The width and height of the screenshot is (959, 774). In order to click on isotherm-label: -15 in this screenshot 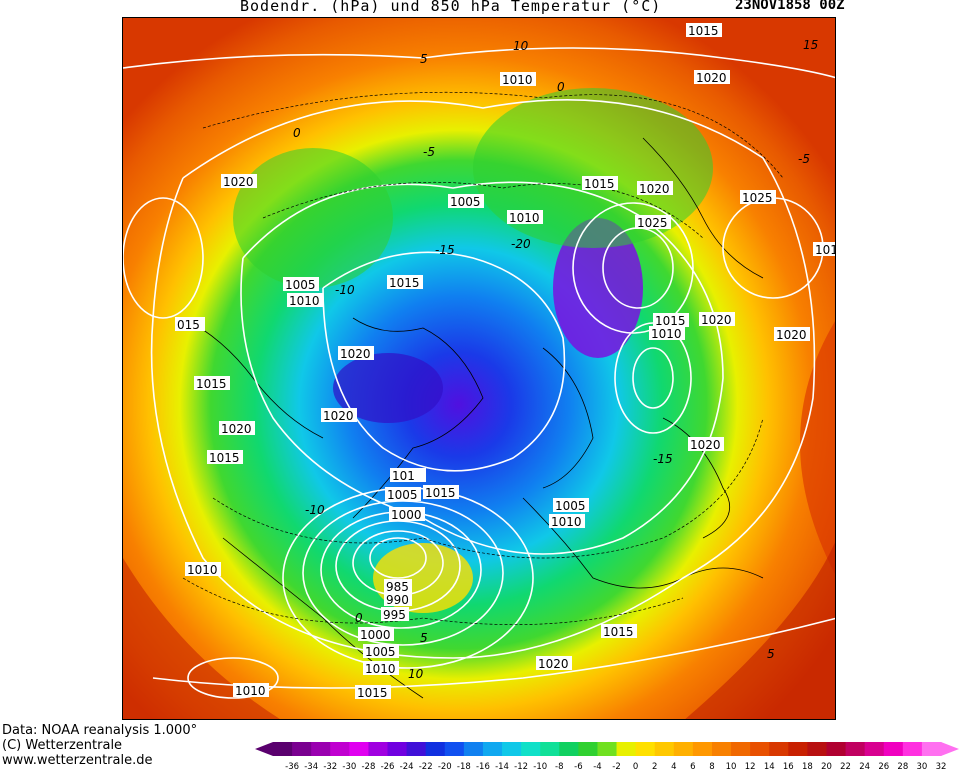, I will do `click(445, 250)`.